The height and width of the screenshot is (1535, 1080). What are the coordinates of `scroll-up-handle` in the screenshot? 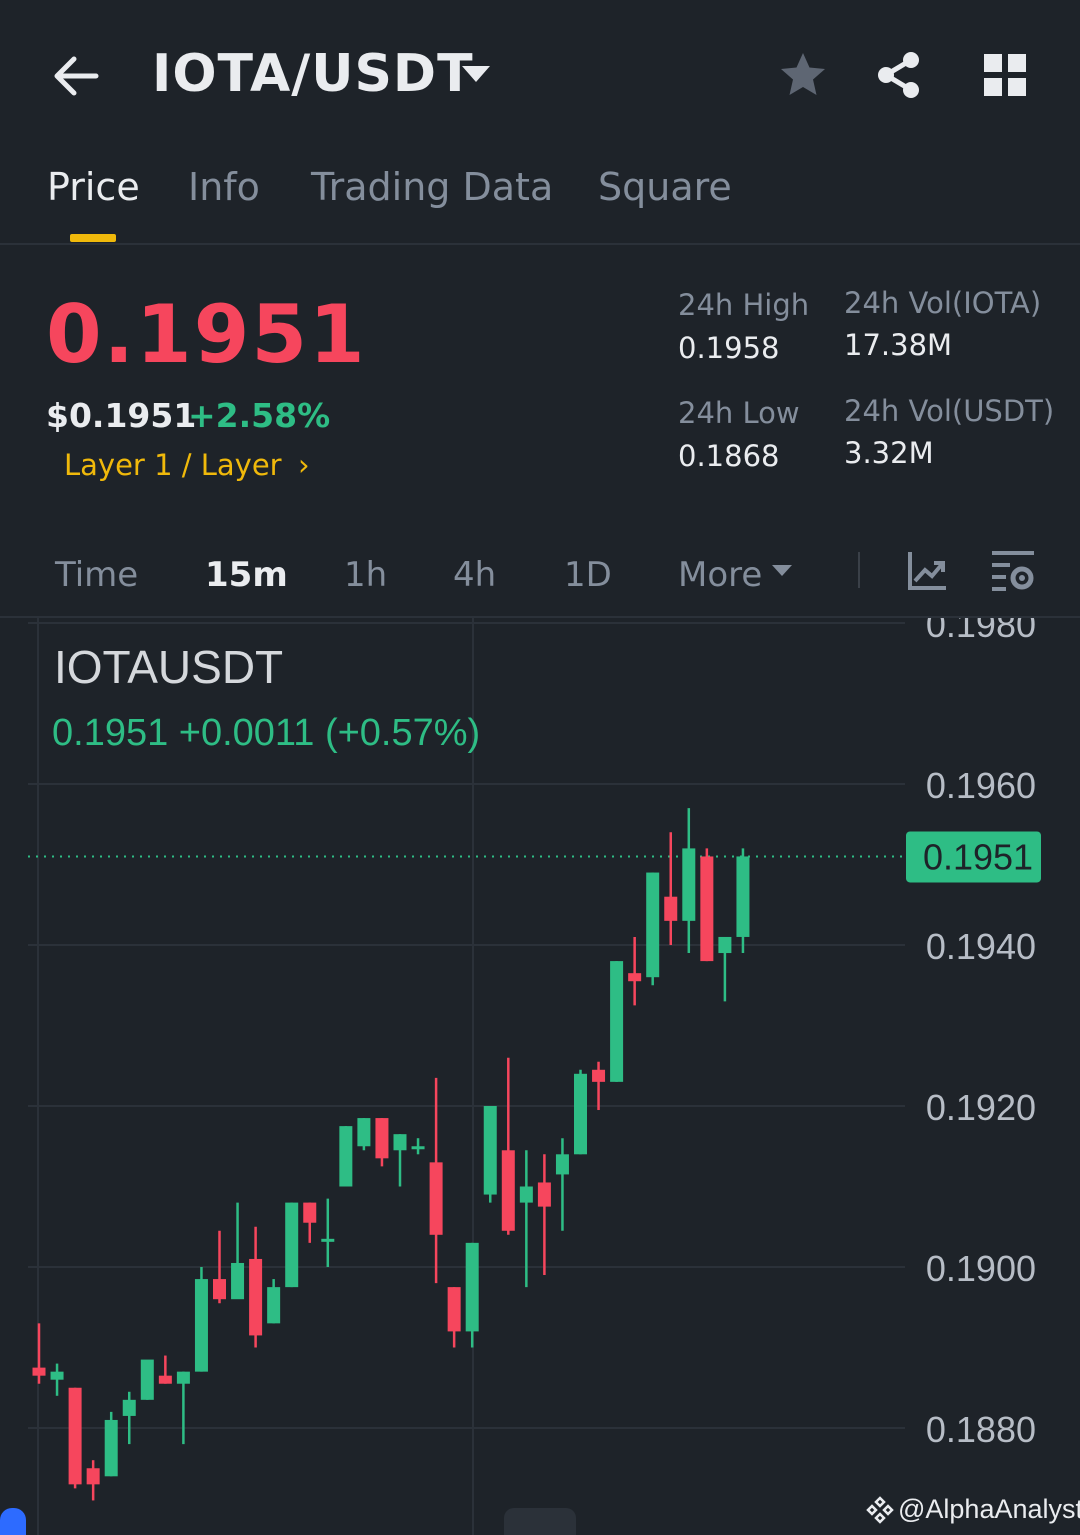 It's located at (540, 1521).